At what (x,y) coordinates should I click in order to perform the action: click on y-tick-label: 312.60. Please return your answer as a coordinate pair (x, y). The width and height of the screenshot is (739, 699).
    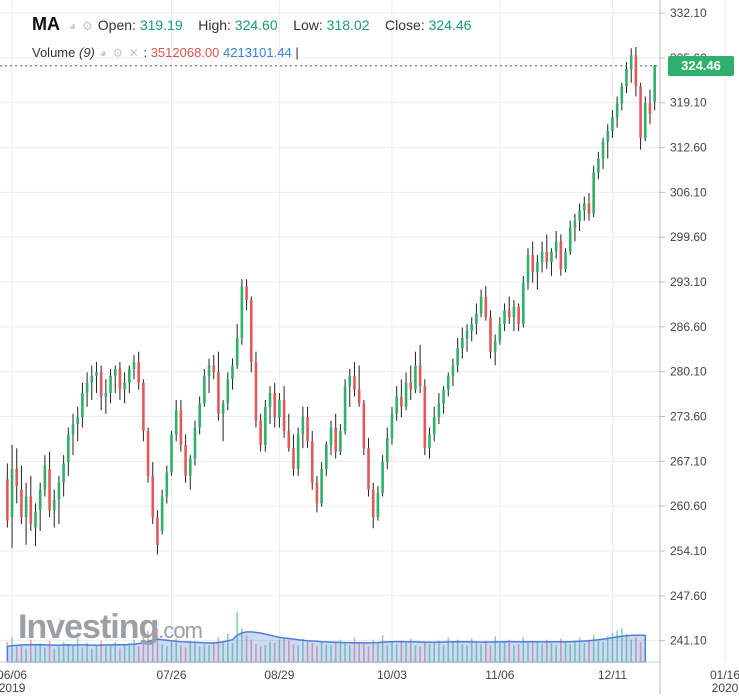
    Looking at the image, I should click on (688, 148).